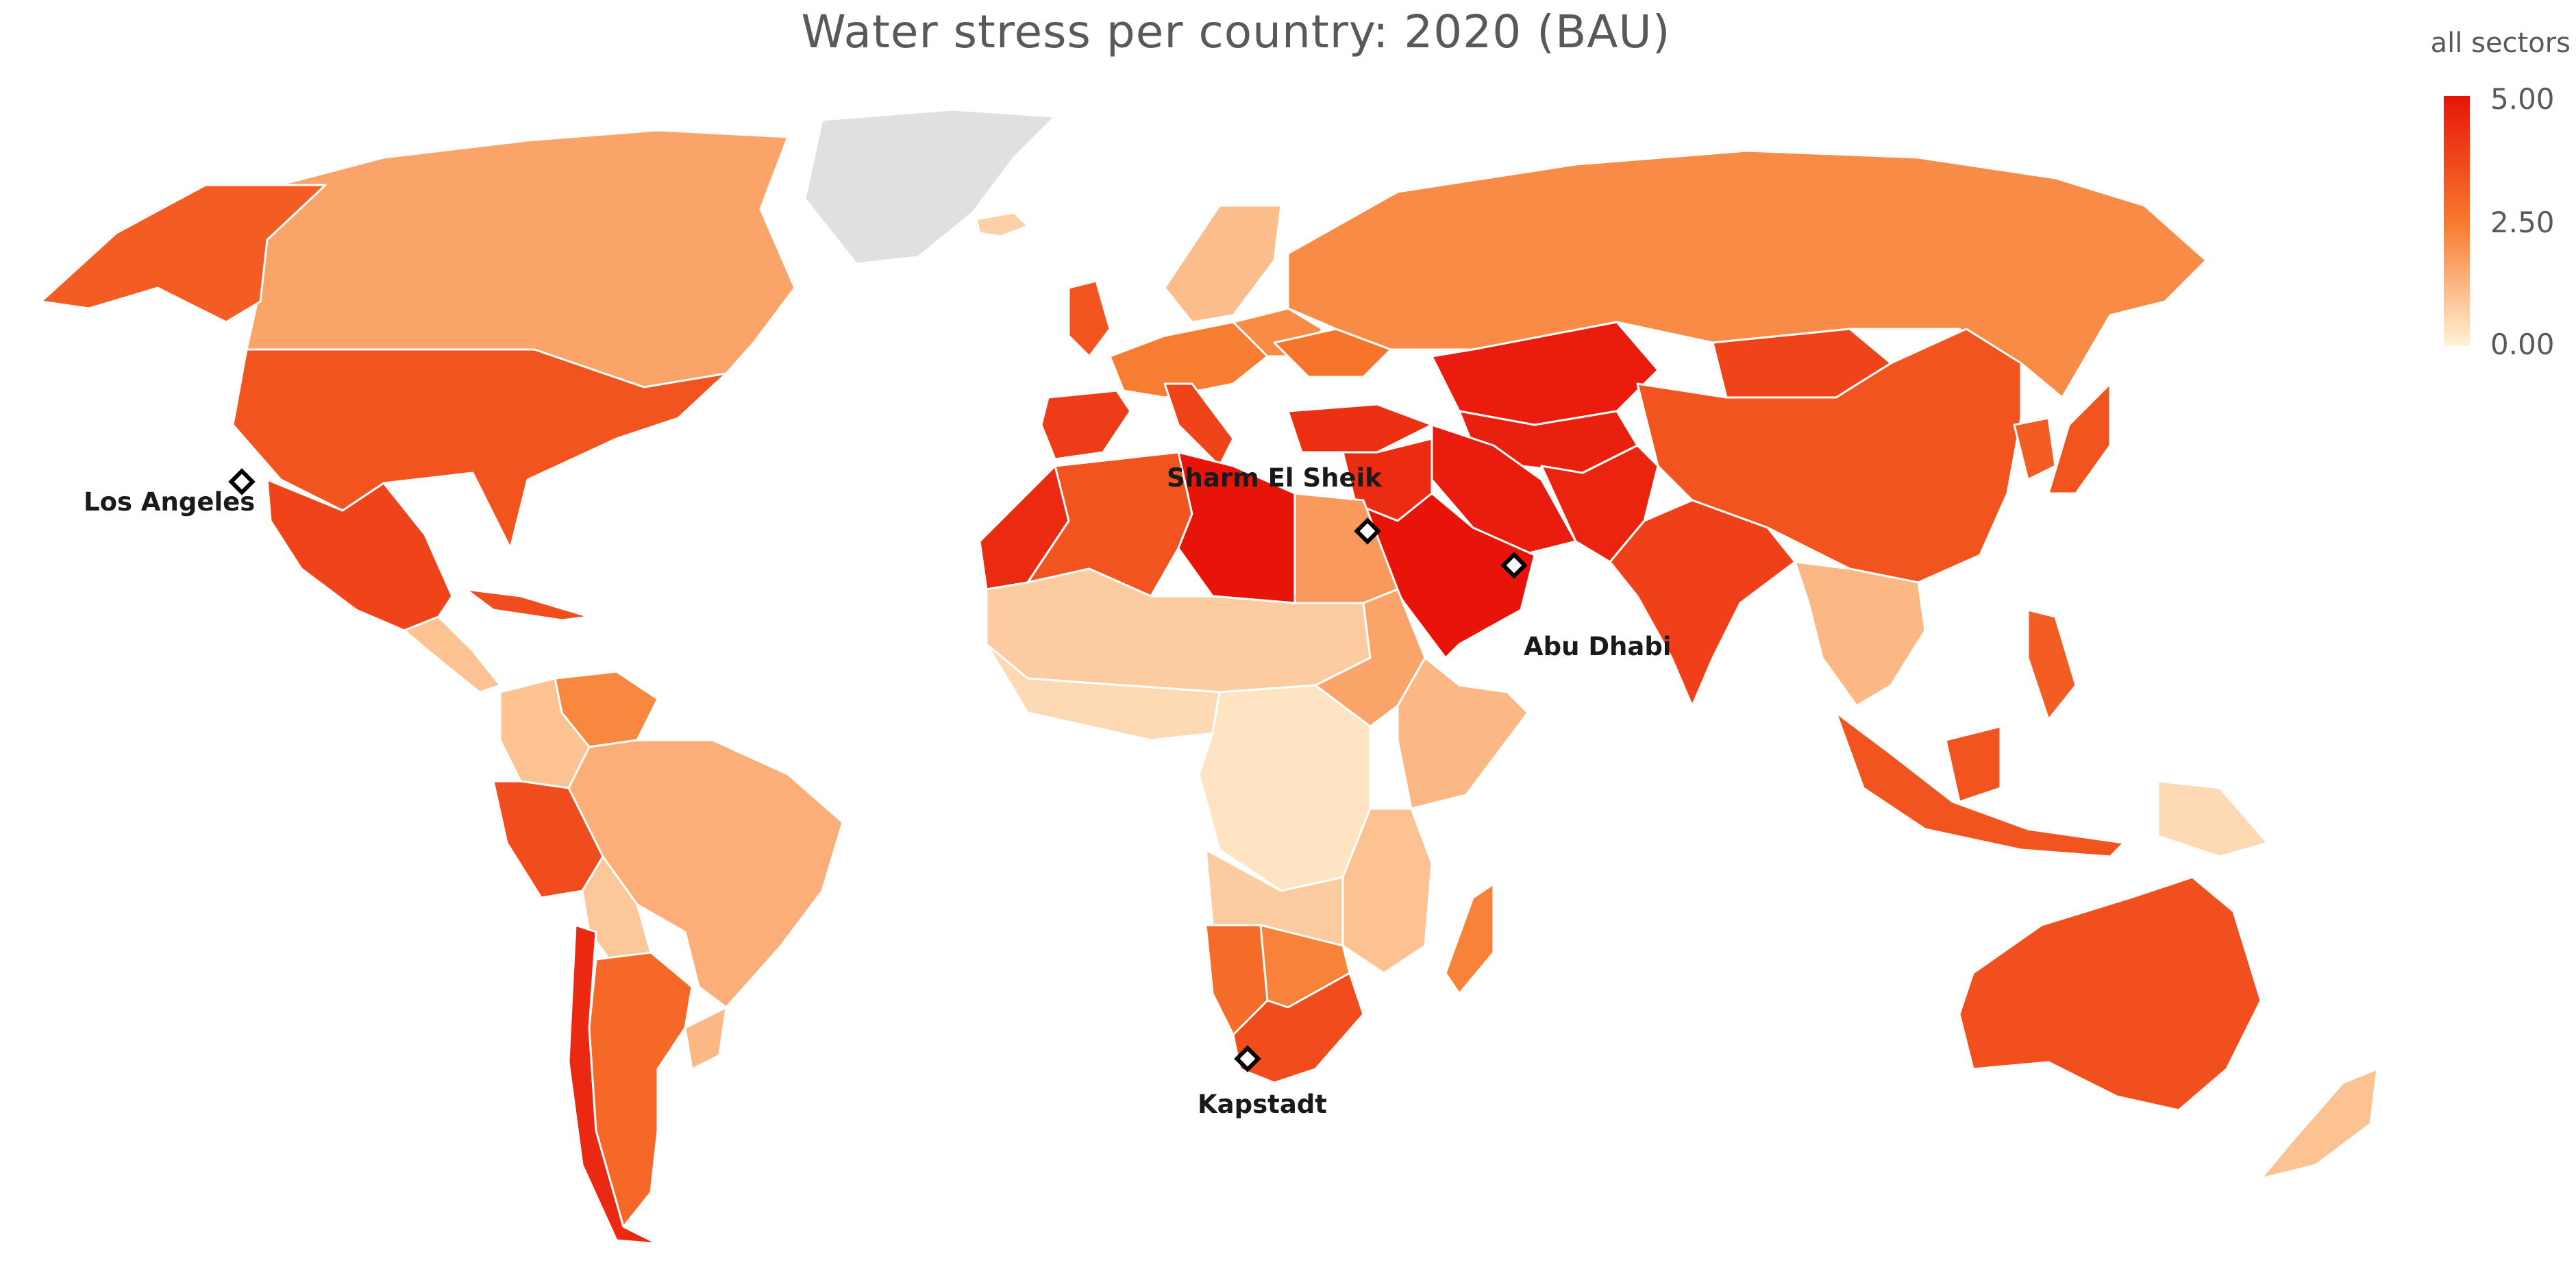  Describe the element at coordinates (2500, 43) in the screenshot. I see `legend-title: all sectors` at that location.